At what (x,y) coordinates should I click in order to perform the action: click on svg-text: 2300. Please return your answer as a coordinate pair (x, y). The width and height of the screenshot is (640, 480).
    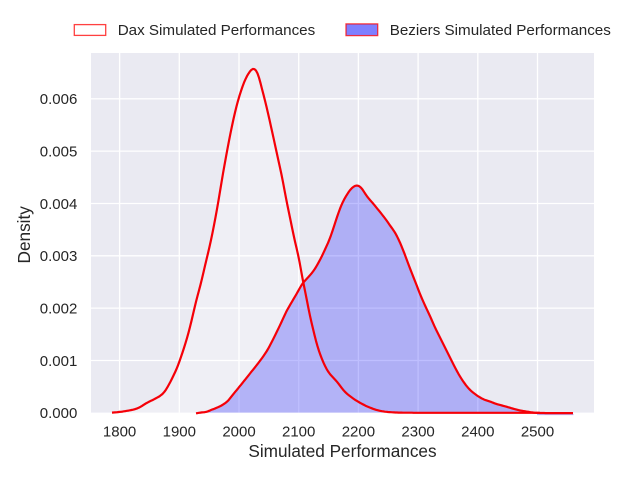
    Looking at the image, I should click on (417, 432).